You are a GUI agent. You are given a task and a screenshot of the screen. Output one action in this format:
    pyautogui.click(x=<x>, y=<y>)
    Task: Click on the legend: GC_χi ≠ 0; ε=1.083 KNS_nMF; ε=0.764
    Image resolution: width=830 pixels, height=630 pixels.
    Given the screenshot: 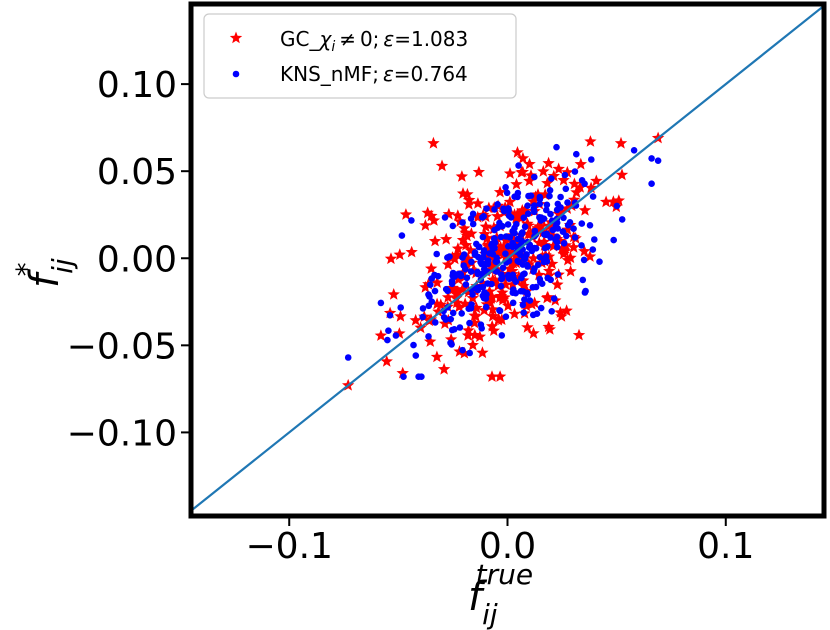 What is the action you would take?
    pyautogui.click(x=360, y=56)
    